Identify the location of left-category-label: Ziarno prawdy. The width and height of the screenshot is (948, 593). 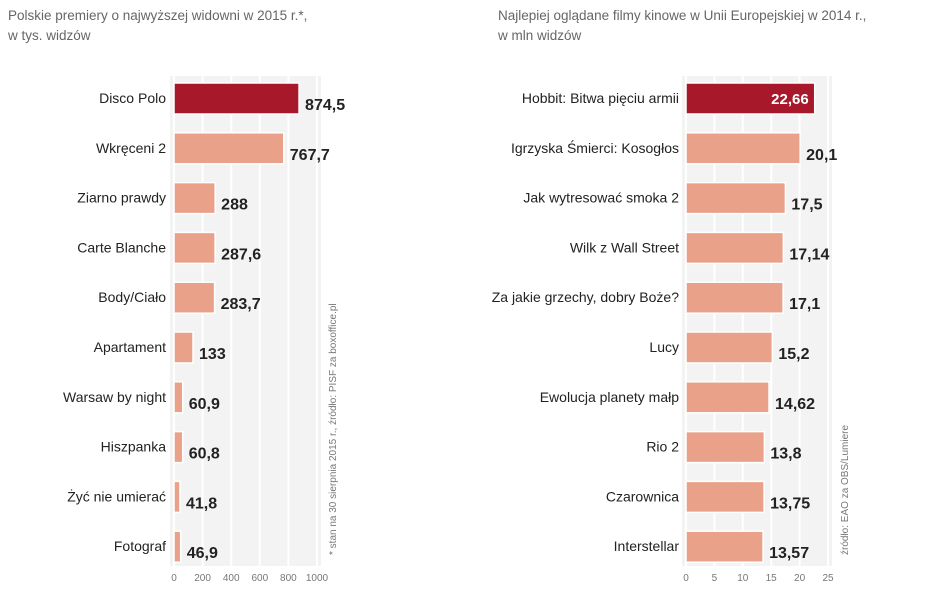
(121, 198).